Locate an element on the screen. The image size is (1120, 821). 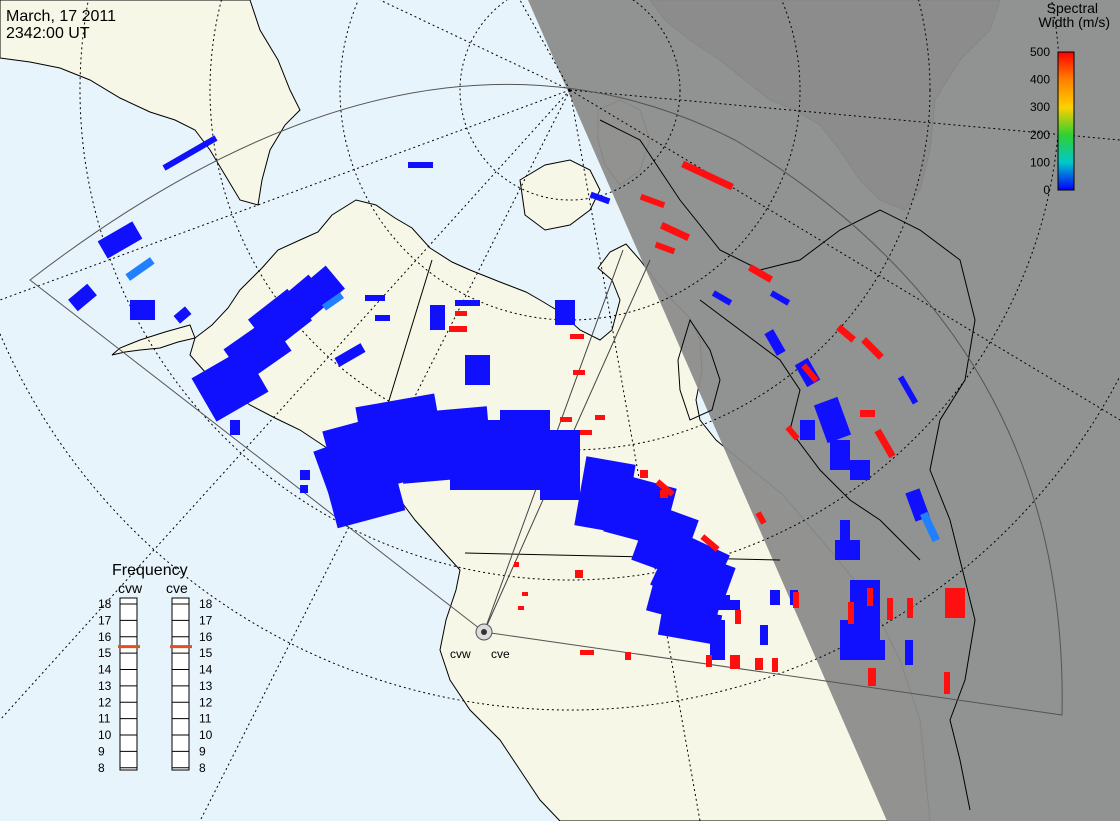
freq-radar-label-cve: cve is located at coordinates (177, 588).